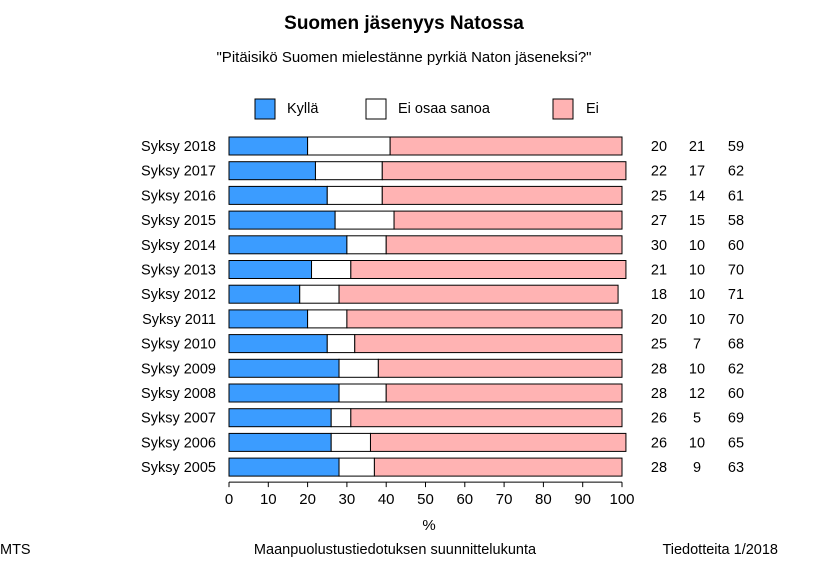 This screenshot has height=561, width=815. I want to click on legend: Kyllä Ei osaa sanoa Ei, so click(426, 109).